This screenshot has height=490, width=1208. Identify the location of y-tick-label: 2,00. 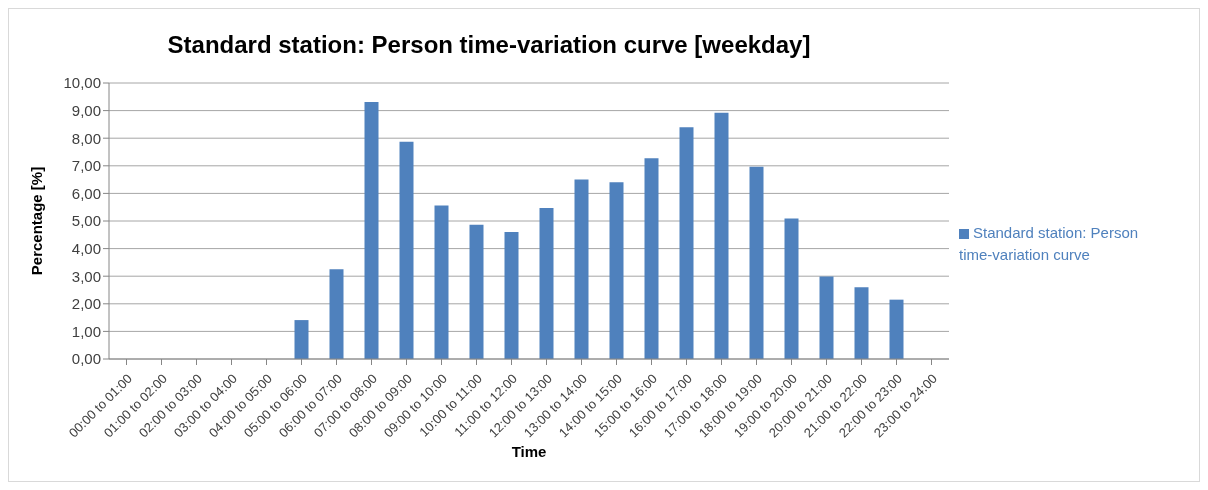
(86, 304).